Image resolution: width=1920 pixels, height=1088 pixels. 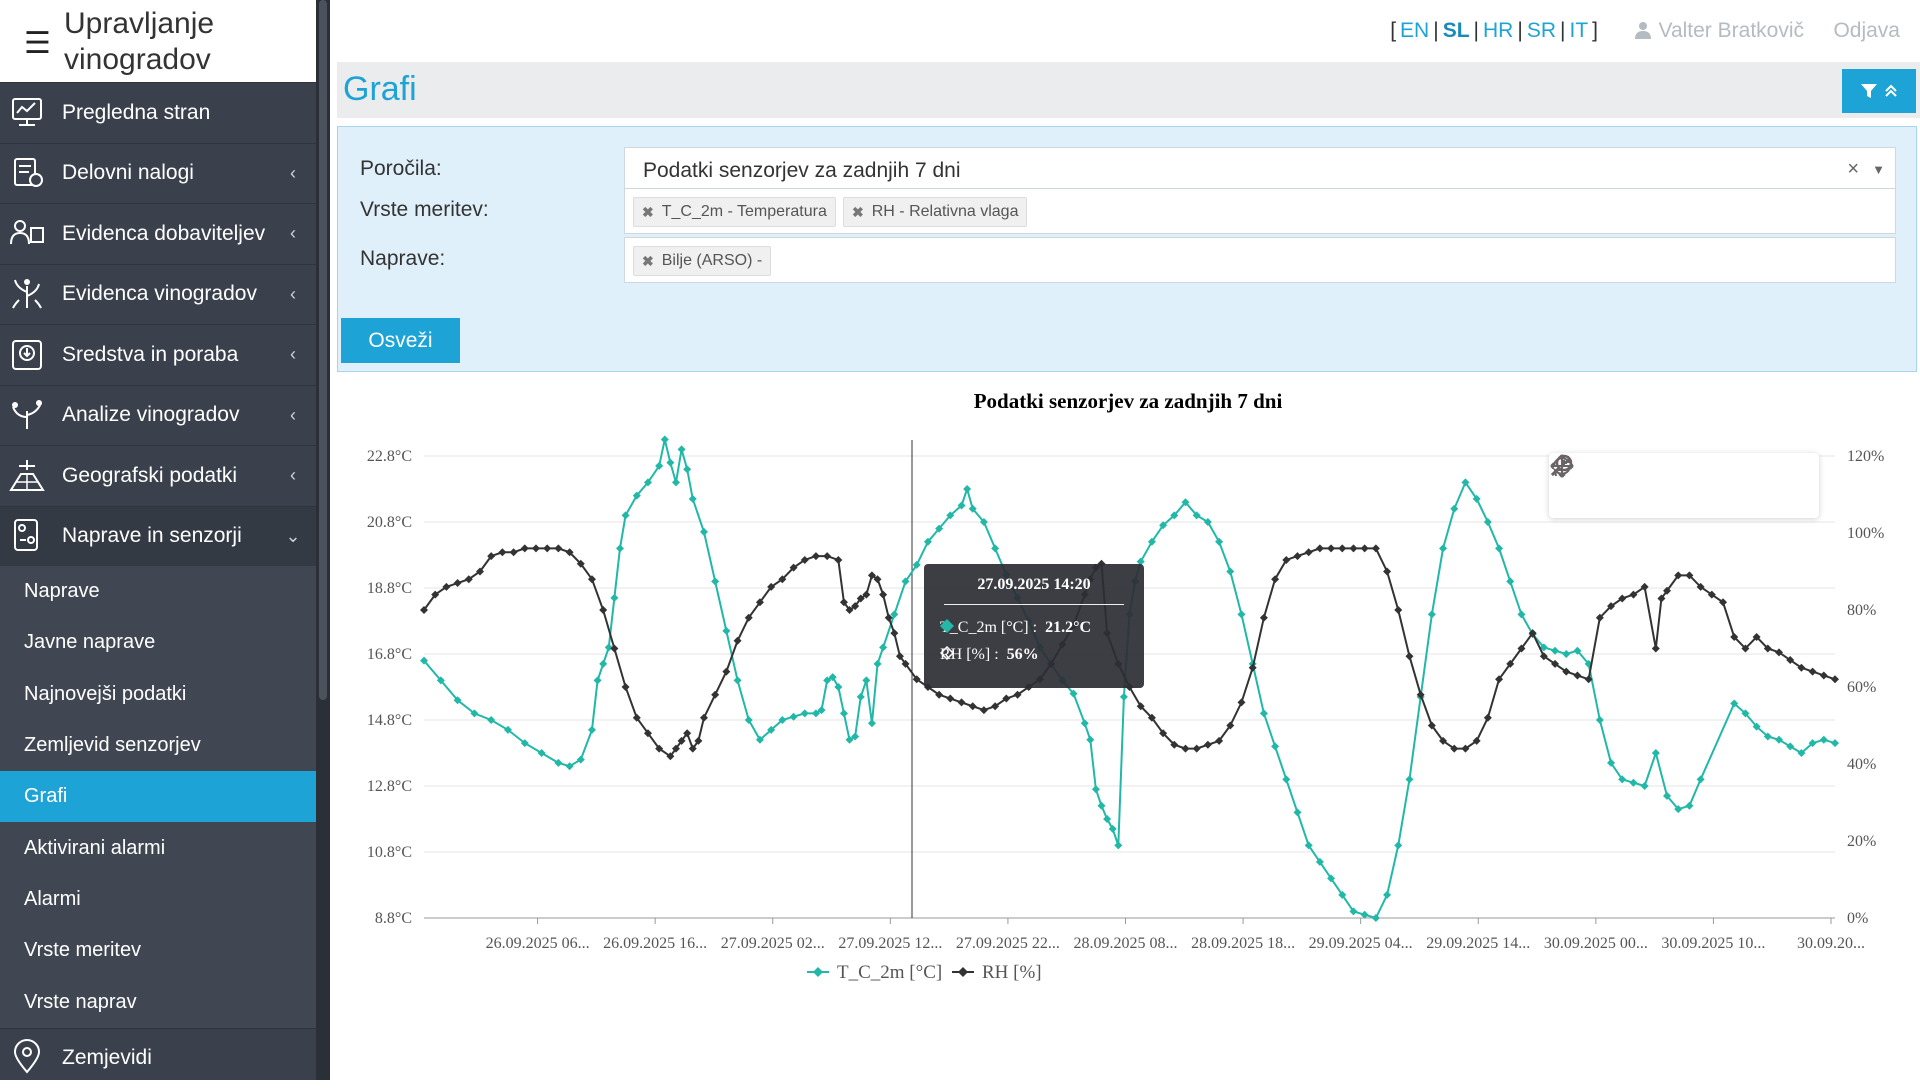 I want to click on report-select: Podatki senzorjev za zadnjih 7 dni × ▼, so click(x=1260, y=170).